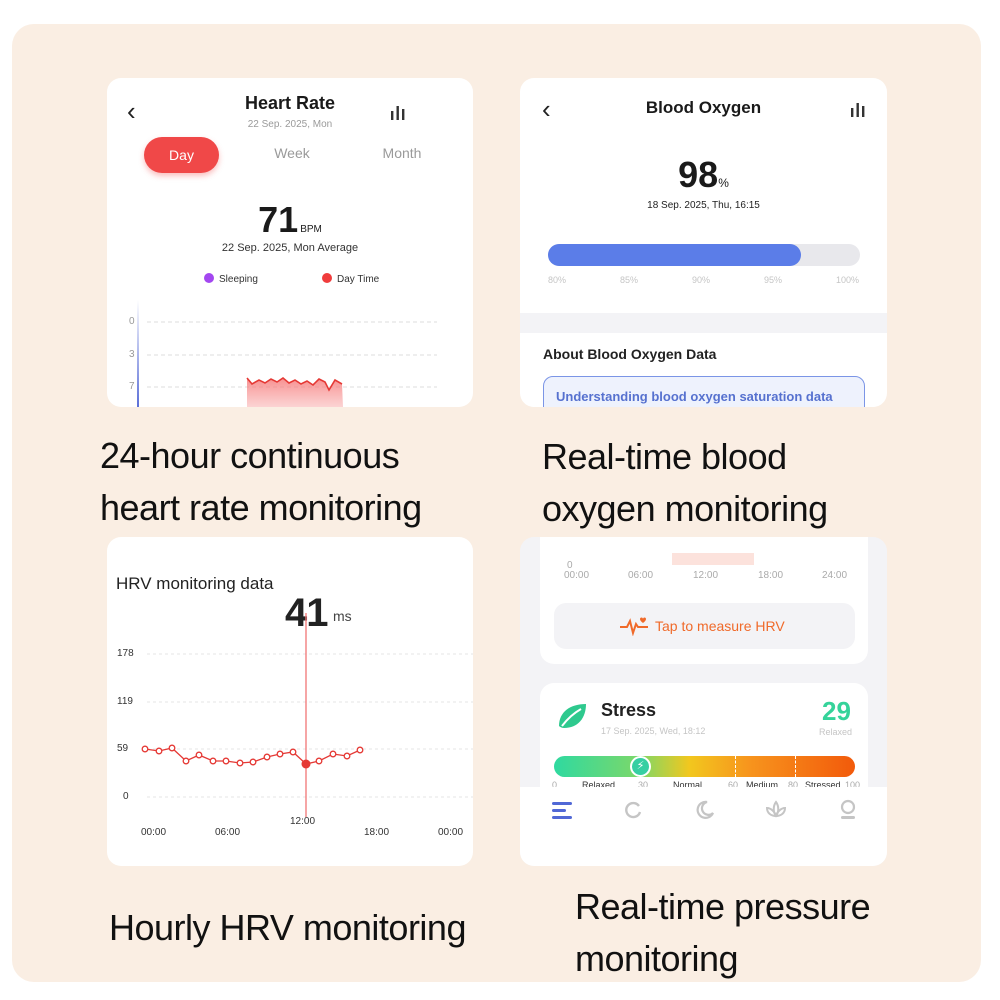 The height and width of the screenshot is (1000, 1000). Describe the element at coordinates (705, 810) in the screenshot. I see `nav-moon-icon` at that location.